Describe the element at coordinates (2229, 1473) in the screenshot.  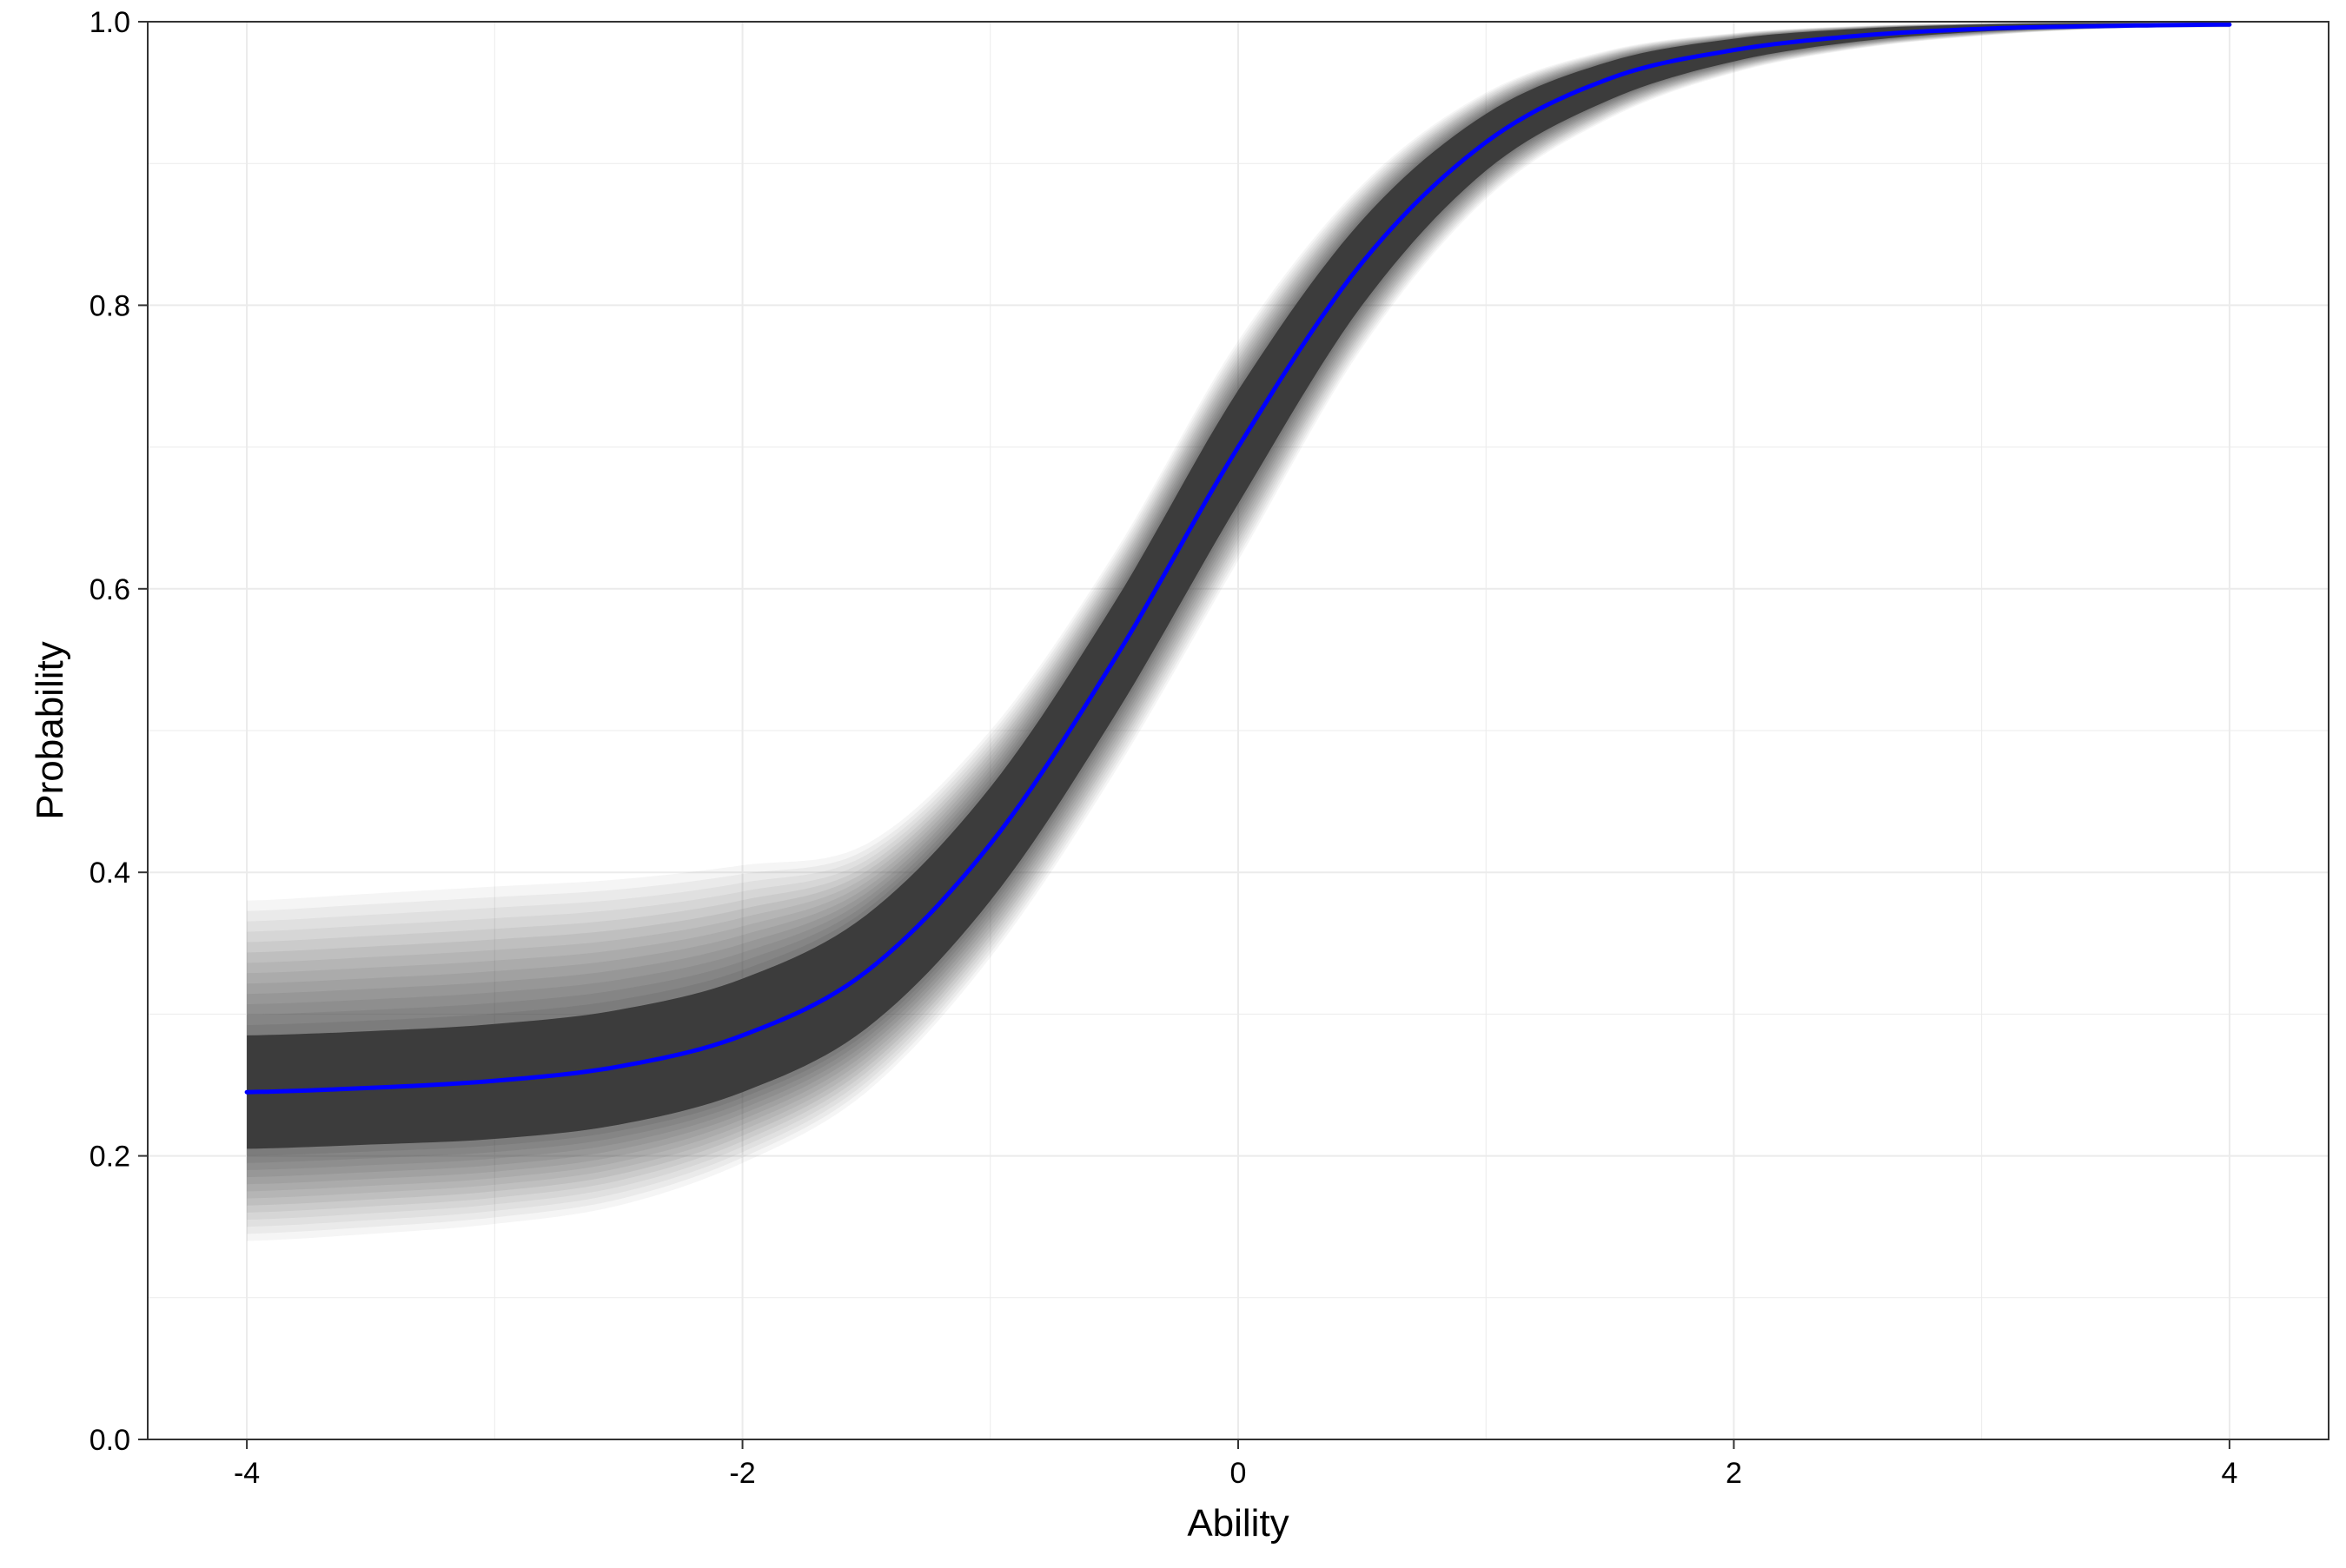
I see `x-tick-label: 4` at that location.